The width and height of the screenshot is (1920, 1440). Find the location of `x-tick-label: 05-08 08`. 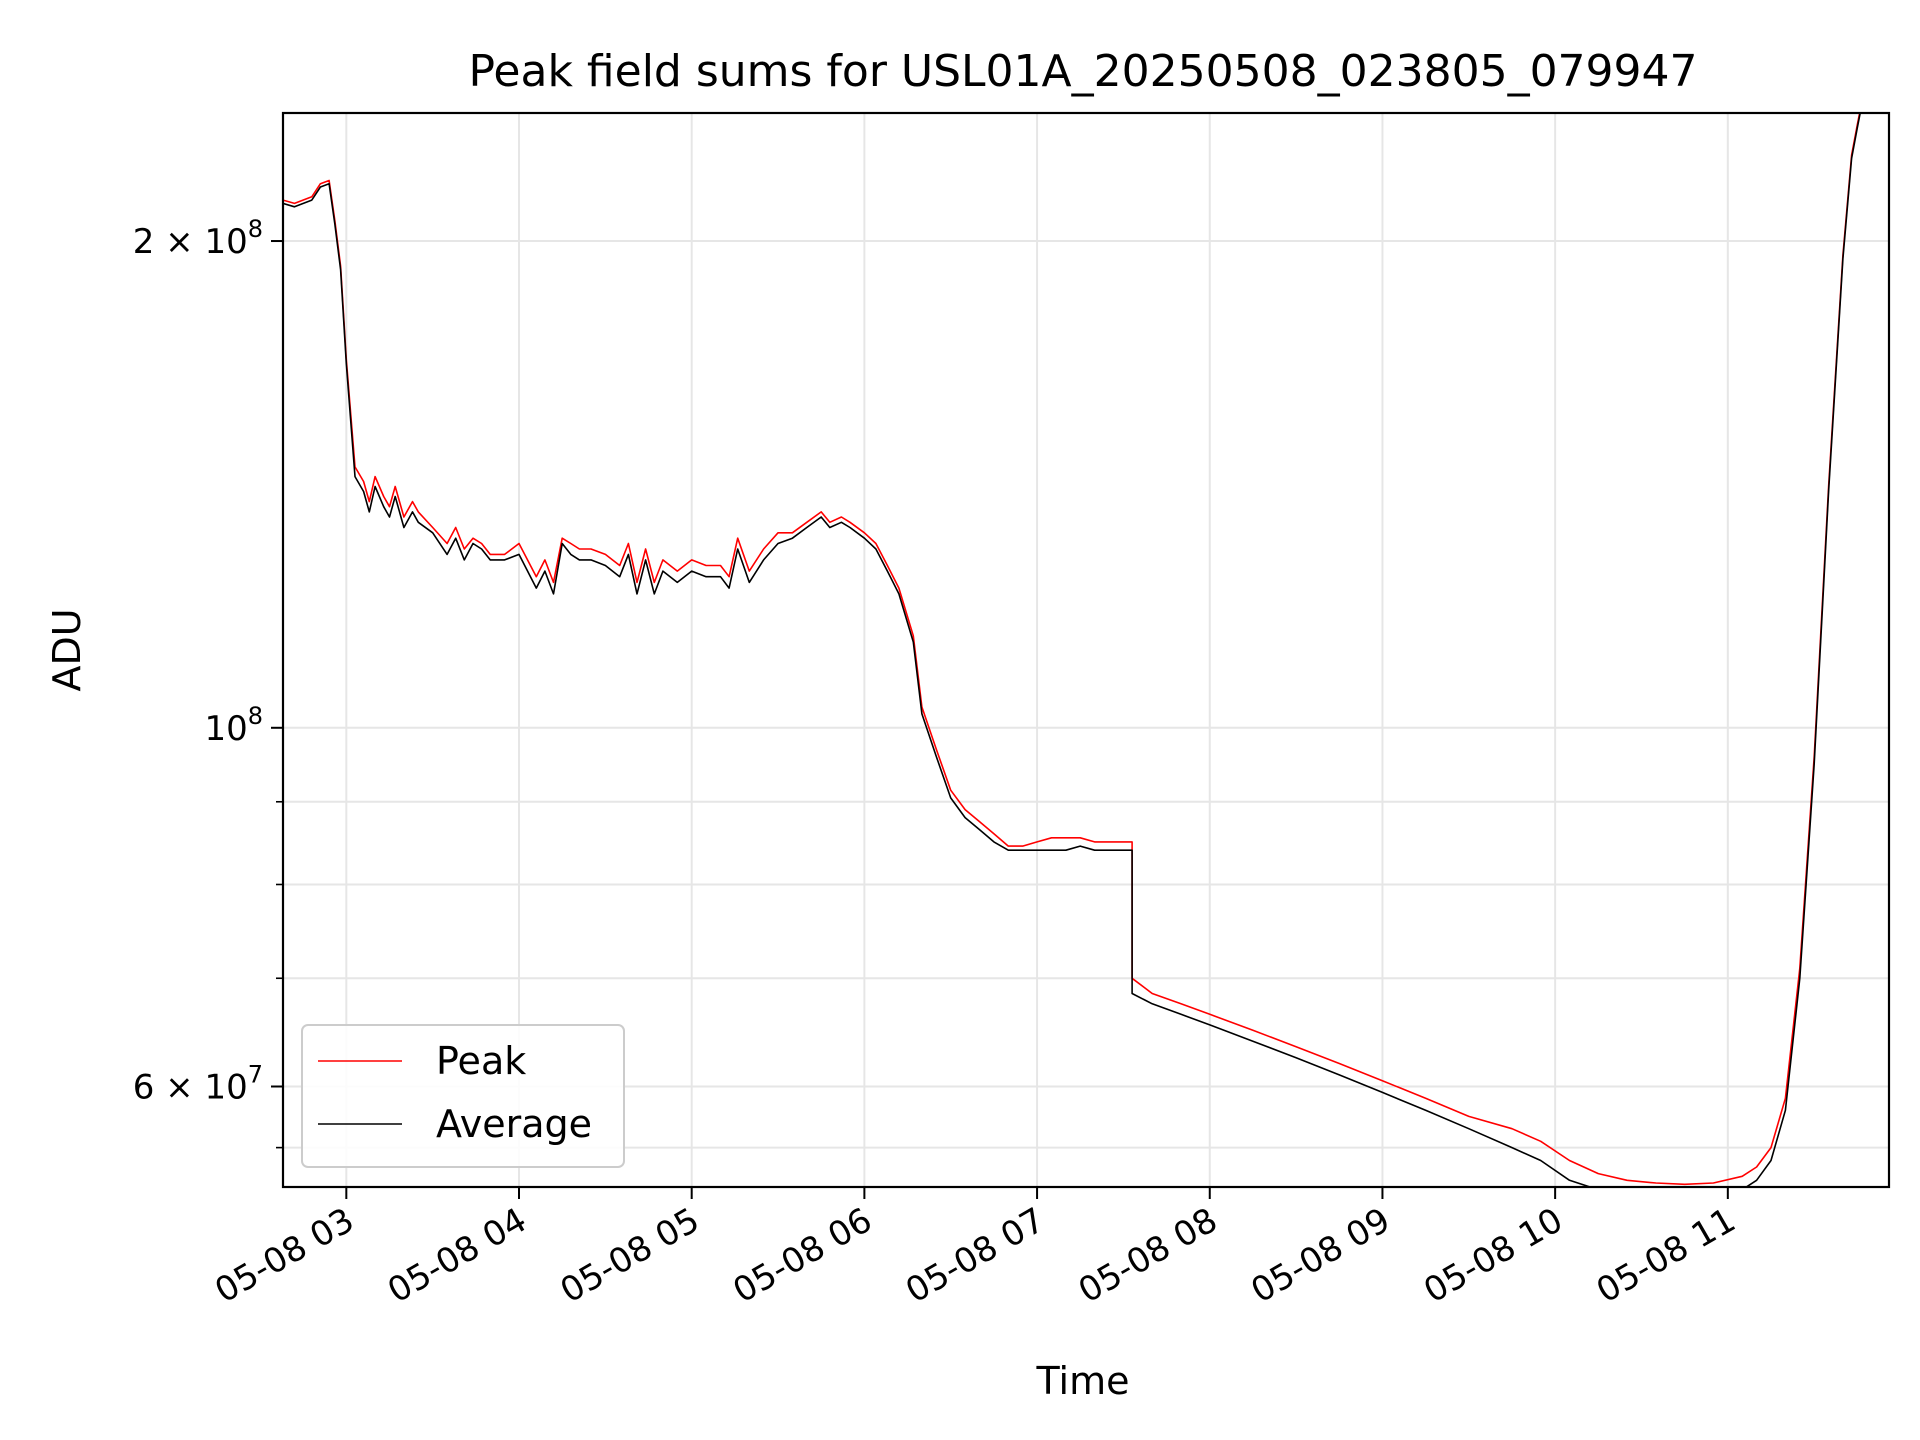

x-tick-label: 05-08 08 is located at coordinates (1148, 1255).